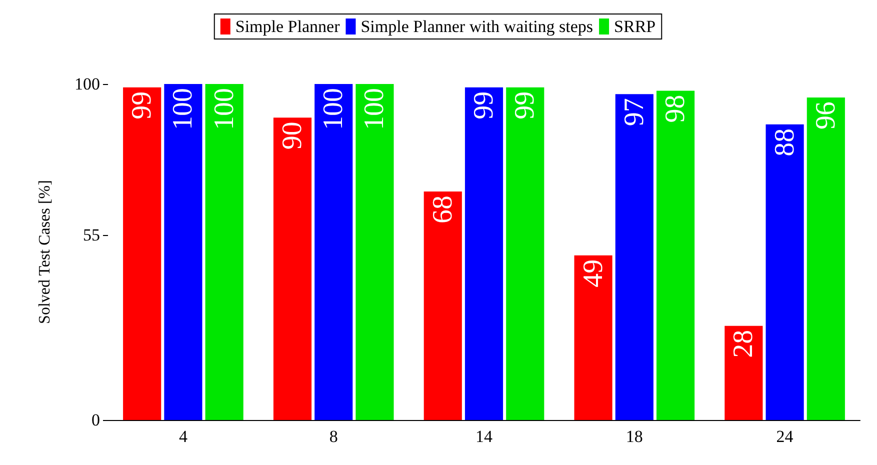  I want to click on x-tick-label: 4, so click(183, 436).